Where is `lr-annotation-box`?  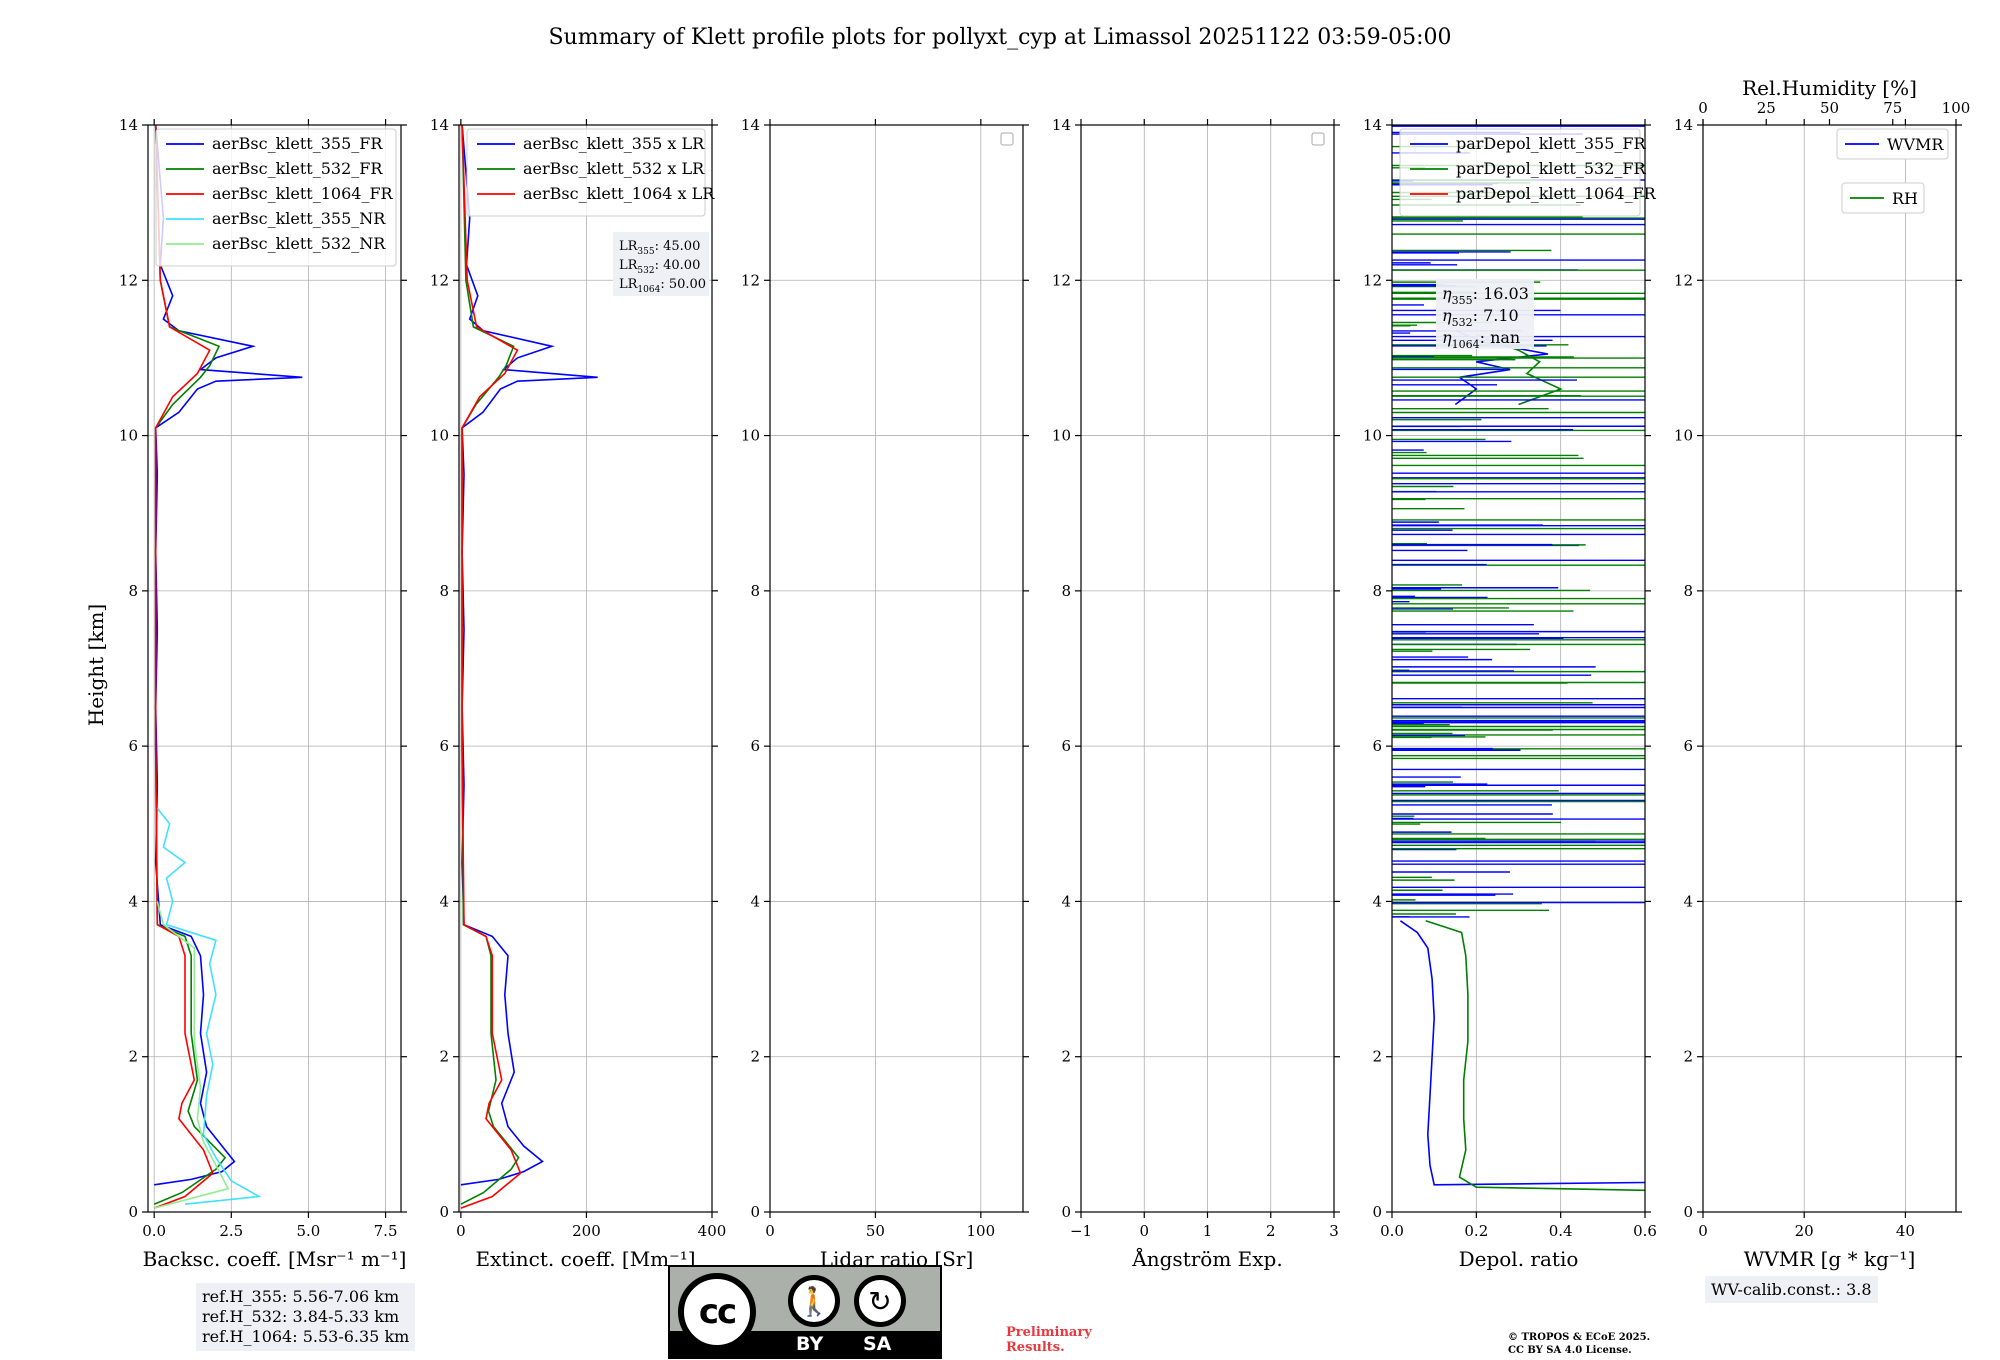 lr-annotation-box is located at coordinates (661, 264).